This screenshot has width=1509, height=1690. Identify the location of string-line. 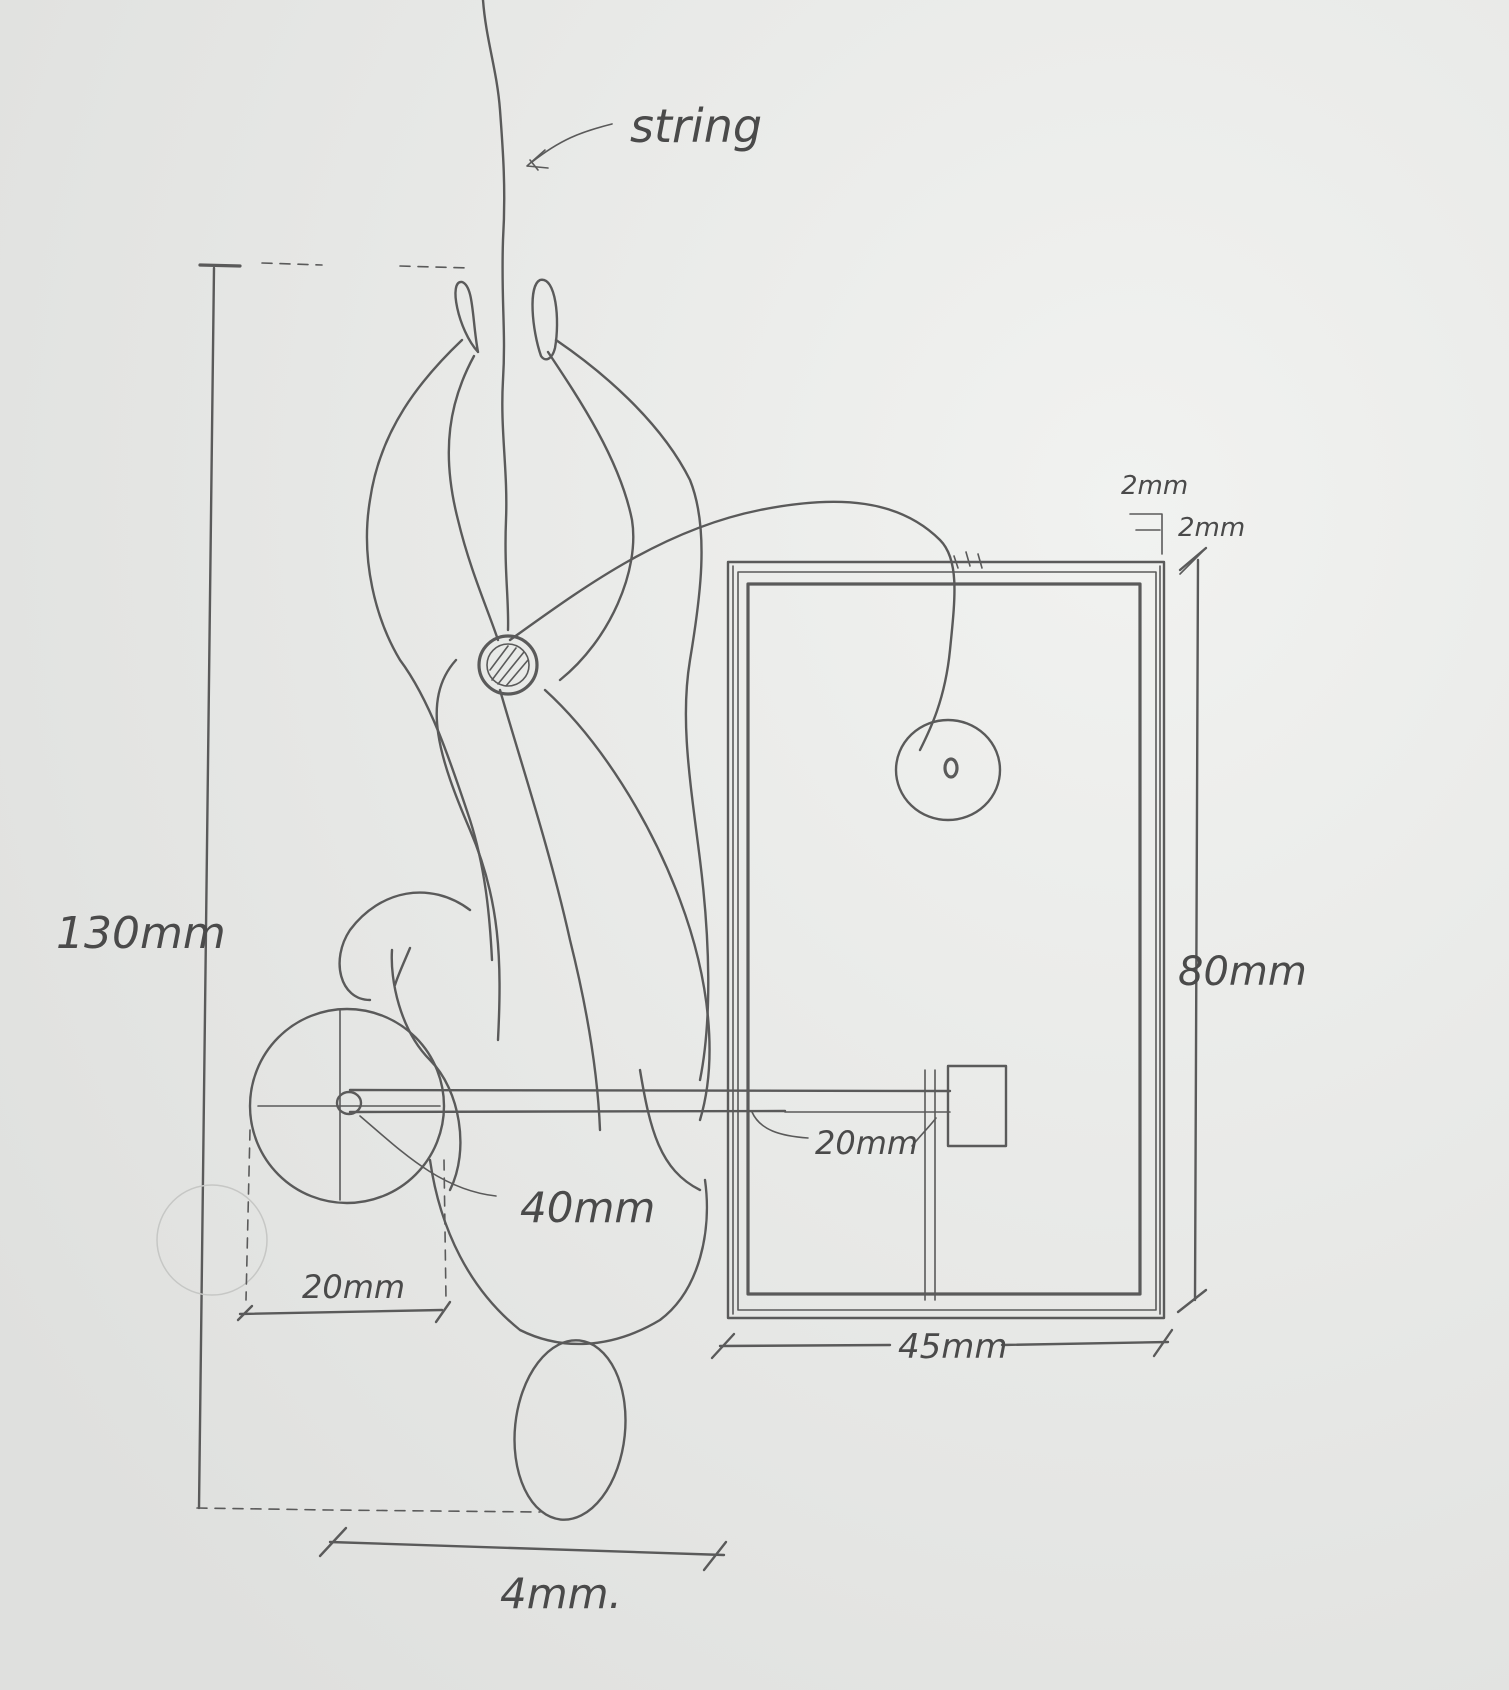
(495, 316).